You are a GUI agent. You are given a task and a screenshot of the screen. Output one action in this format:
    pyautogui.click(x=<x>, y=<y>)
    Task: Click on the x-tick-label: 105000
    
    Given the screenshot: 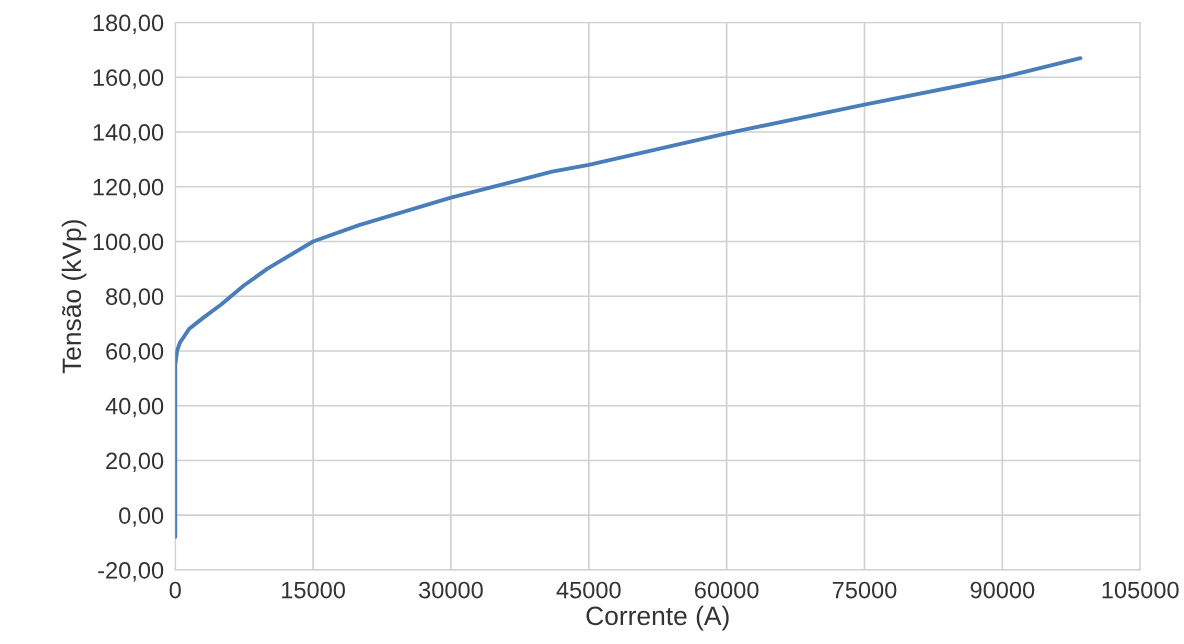 What is the action you would take?
    pyautogui.click(x=1140, y=590)
    